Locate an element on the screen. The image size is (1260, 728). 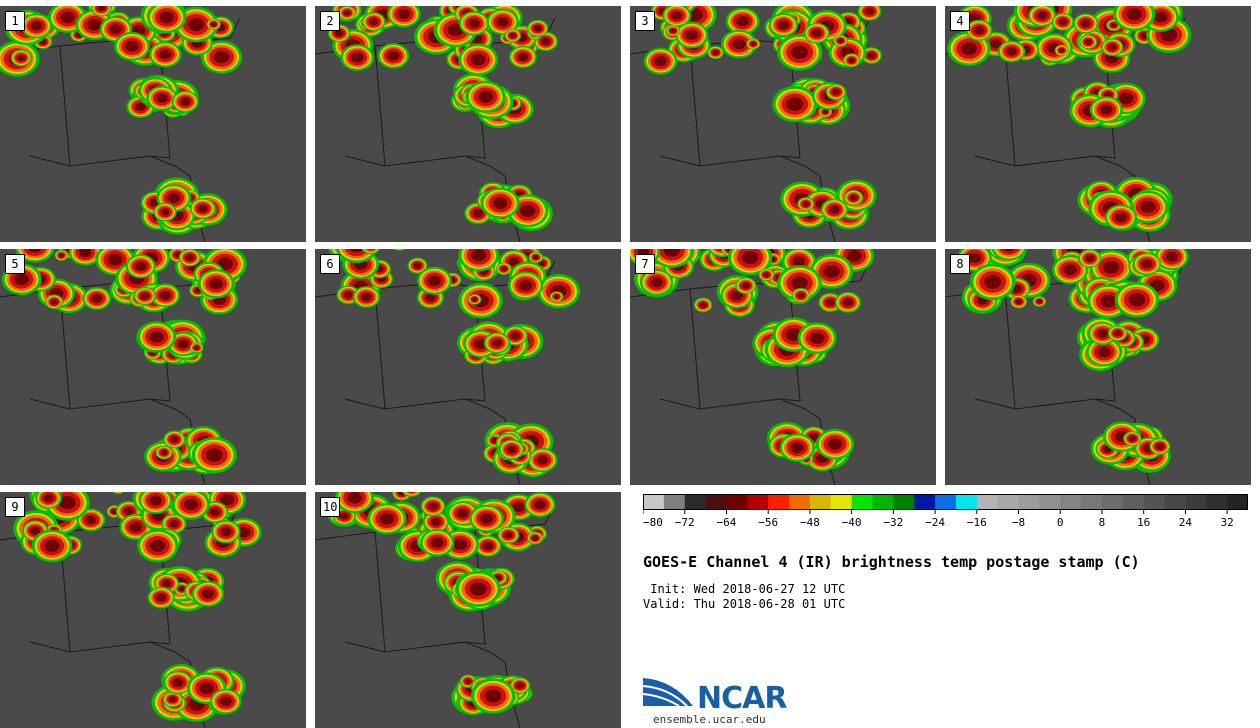
colorbar-tick-label: −32 is located at coordinates (893, 522).